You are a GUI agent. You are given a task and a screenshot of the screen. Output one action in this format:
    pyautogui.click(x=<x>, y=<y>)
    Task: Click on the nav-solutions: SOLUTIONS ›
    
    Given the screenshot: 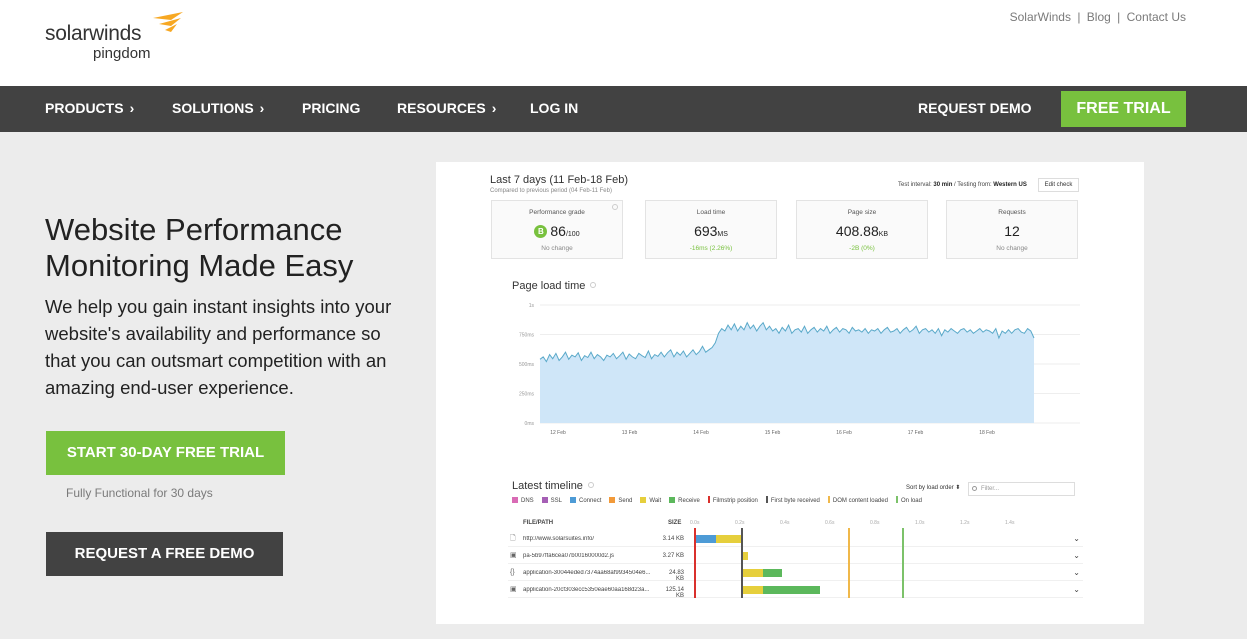 What is the action you would take?
    pyautogui.click(x=218, y=108)
    